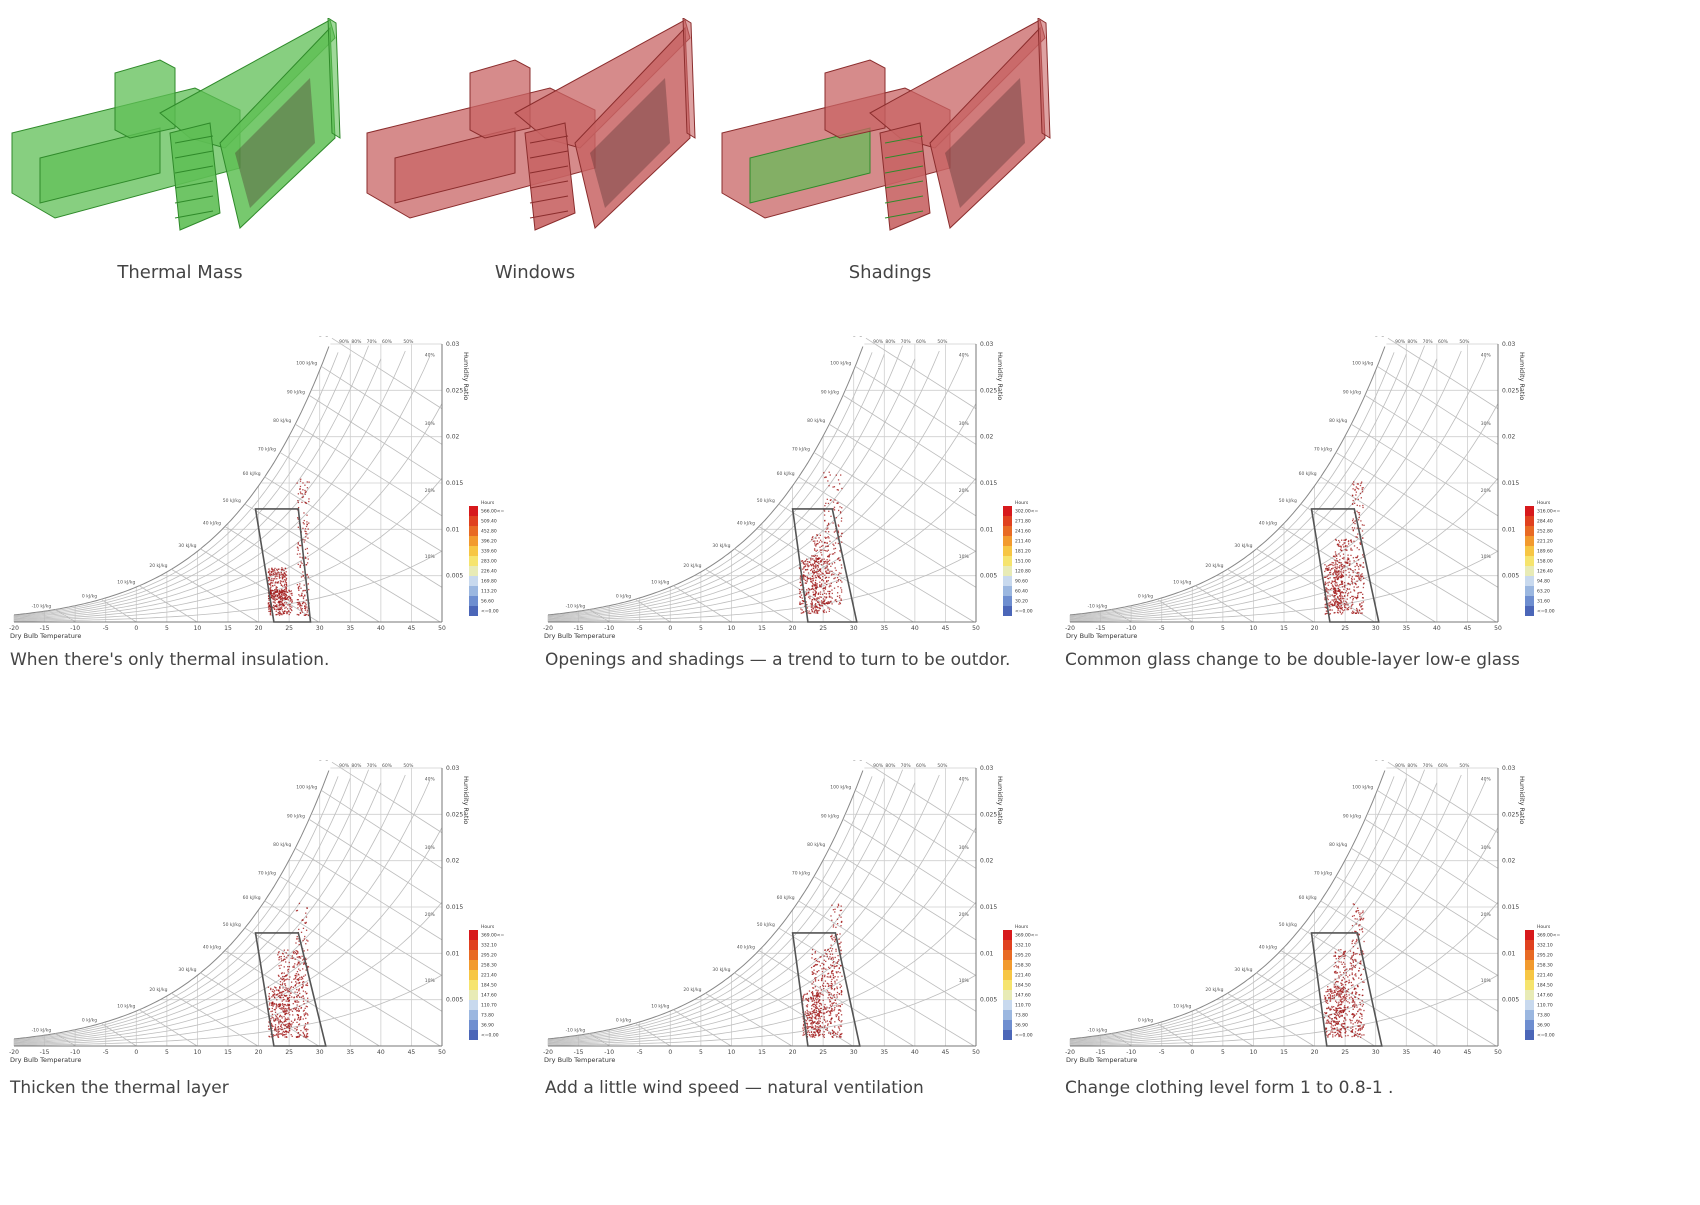 The height and width of the screenshot is (1205, 1700). Describe the element at coordinates (119, 1088) in the screenshot. I see `chart-caption-thermal-layer: Thicken the thermal layer` at that location.